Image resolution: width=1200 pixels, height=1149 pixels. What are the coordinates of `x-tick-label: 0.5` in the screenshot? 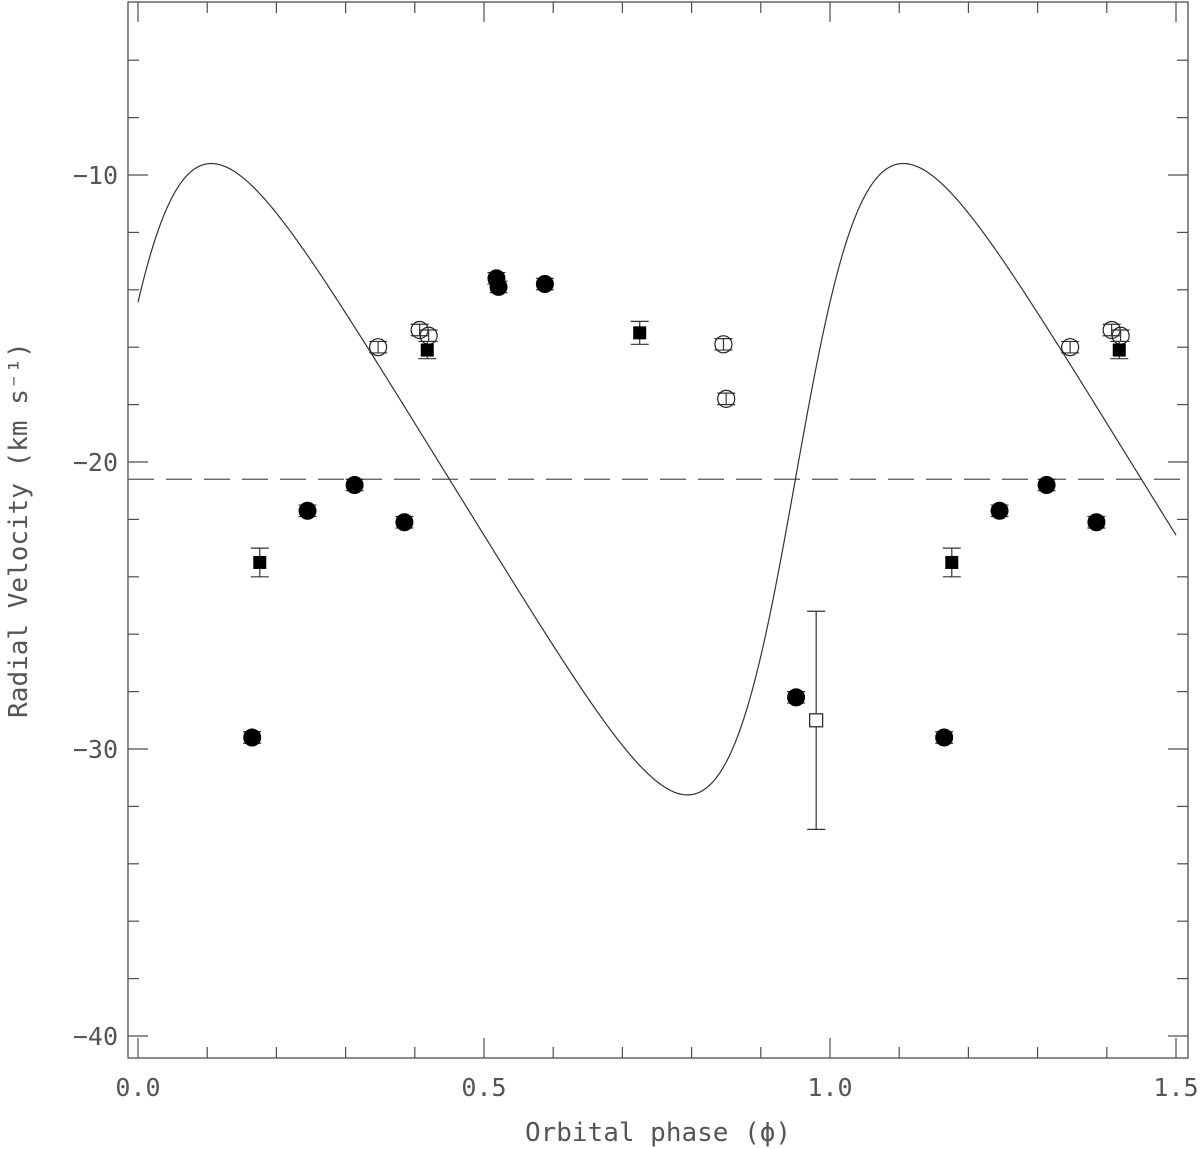 It's located at (483, 1087).